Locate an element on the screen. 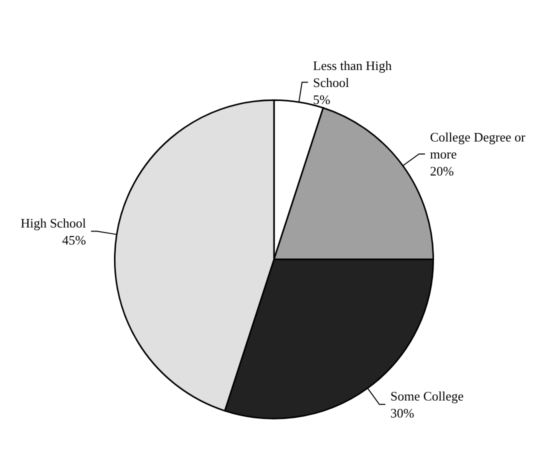 This screenshot has height=455, width=548. data-label: 30% is located at coordinates (402, 412).